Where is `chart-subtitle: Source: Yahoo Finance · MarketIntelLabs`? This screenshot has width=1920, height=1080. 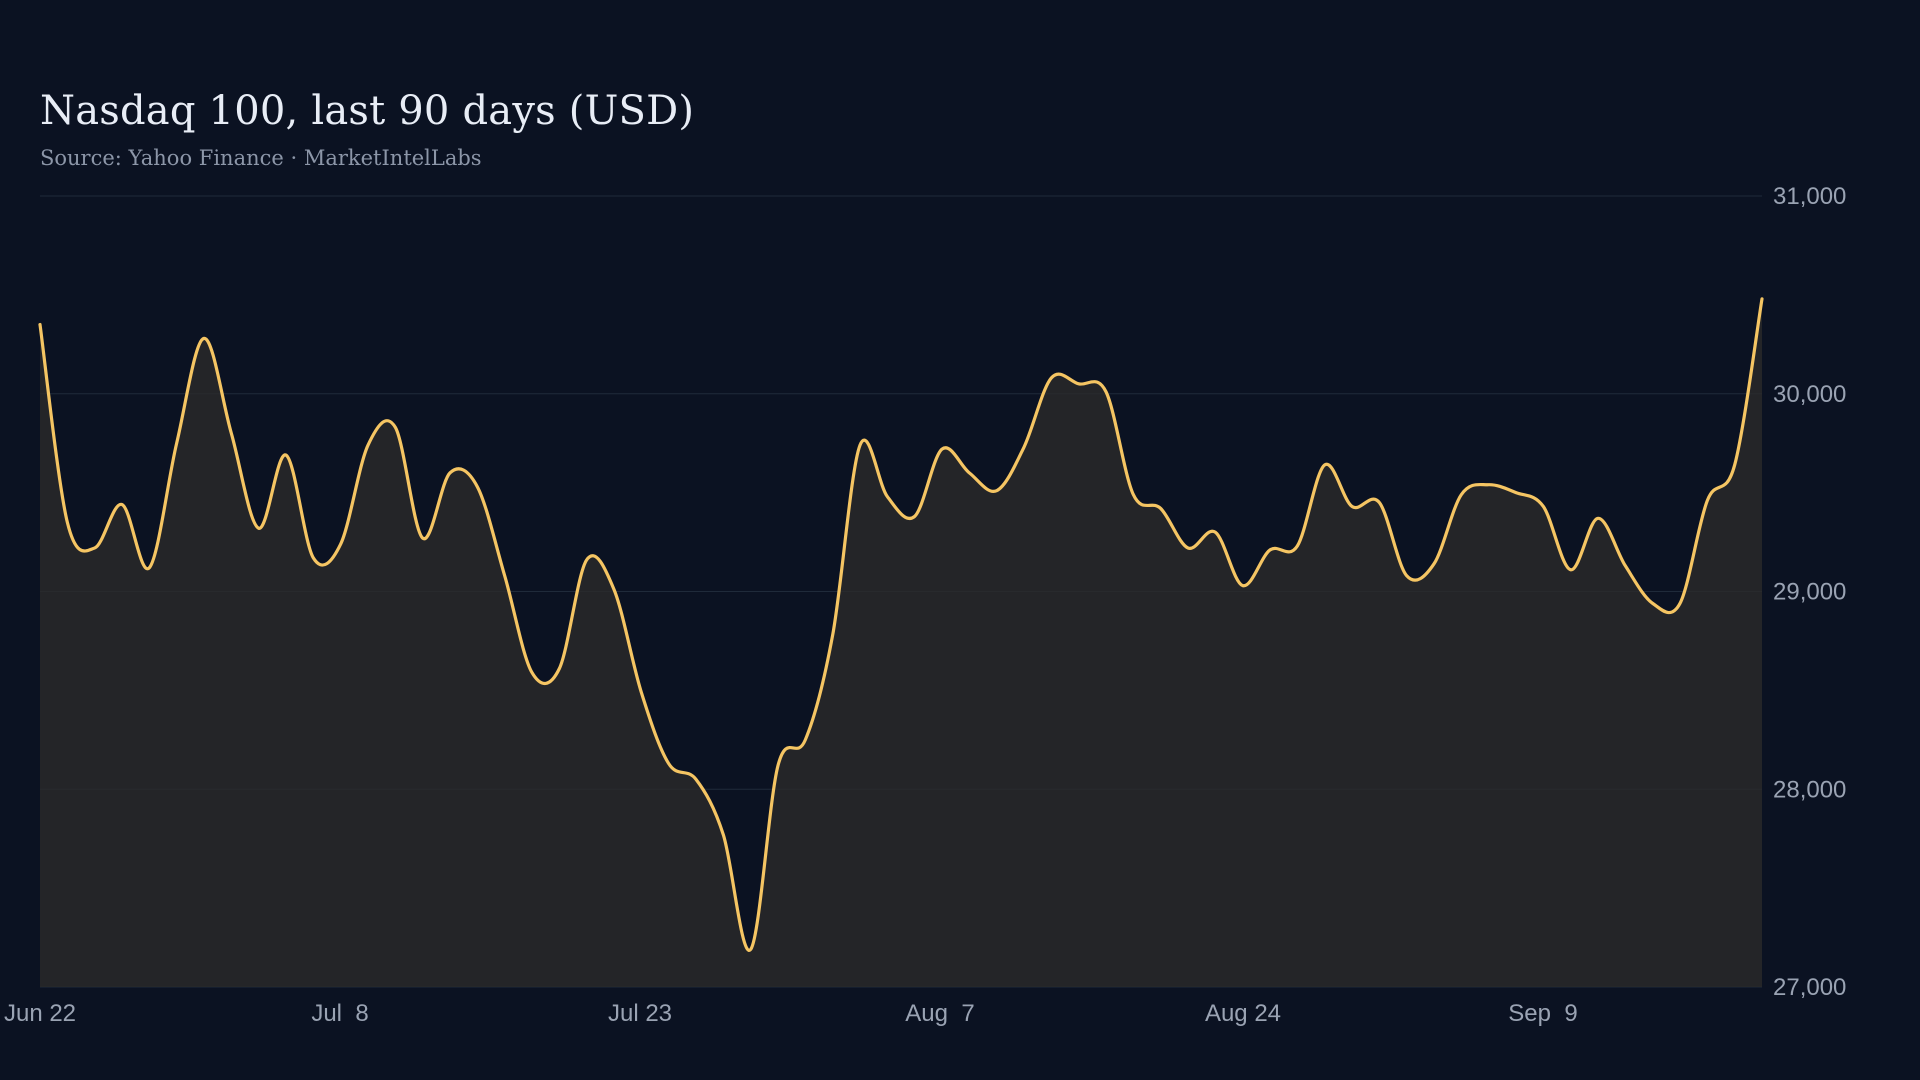
chart-subtitle: Source: Yahoo Finance · MarketIntelLabs is located at coordinates (261, 158).